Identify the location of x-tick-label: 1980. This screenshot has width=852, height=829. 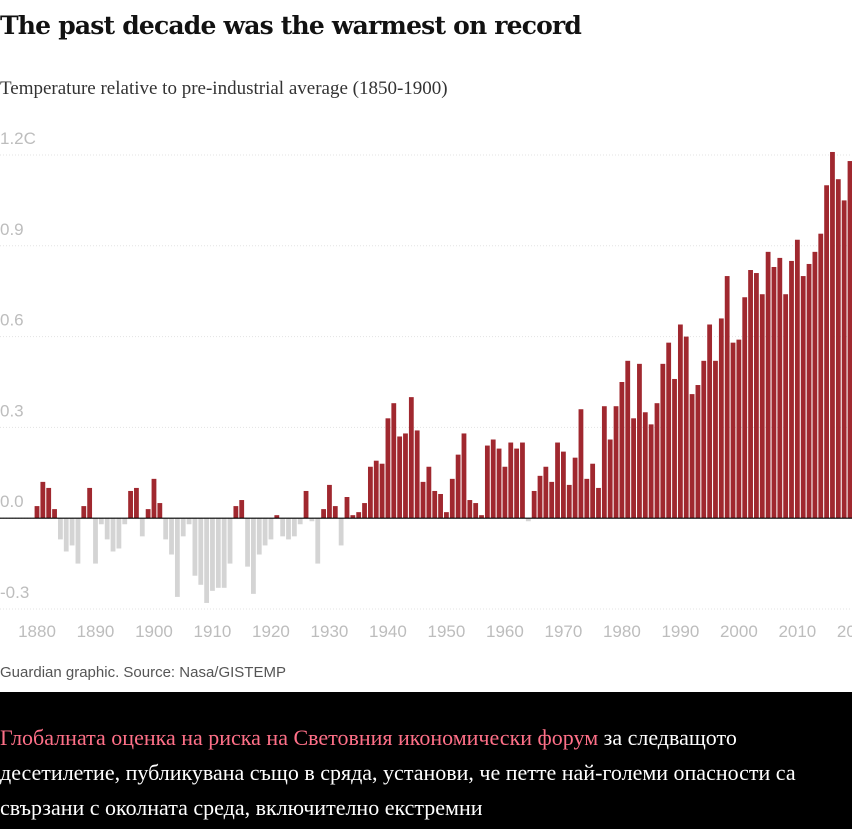
(622, 631).